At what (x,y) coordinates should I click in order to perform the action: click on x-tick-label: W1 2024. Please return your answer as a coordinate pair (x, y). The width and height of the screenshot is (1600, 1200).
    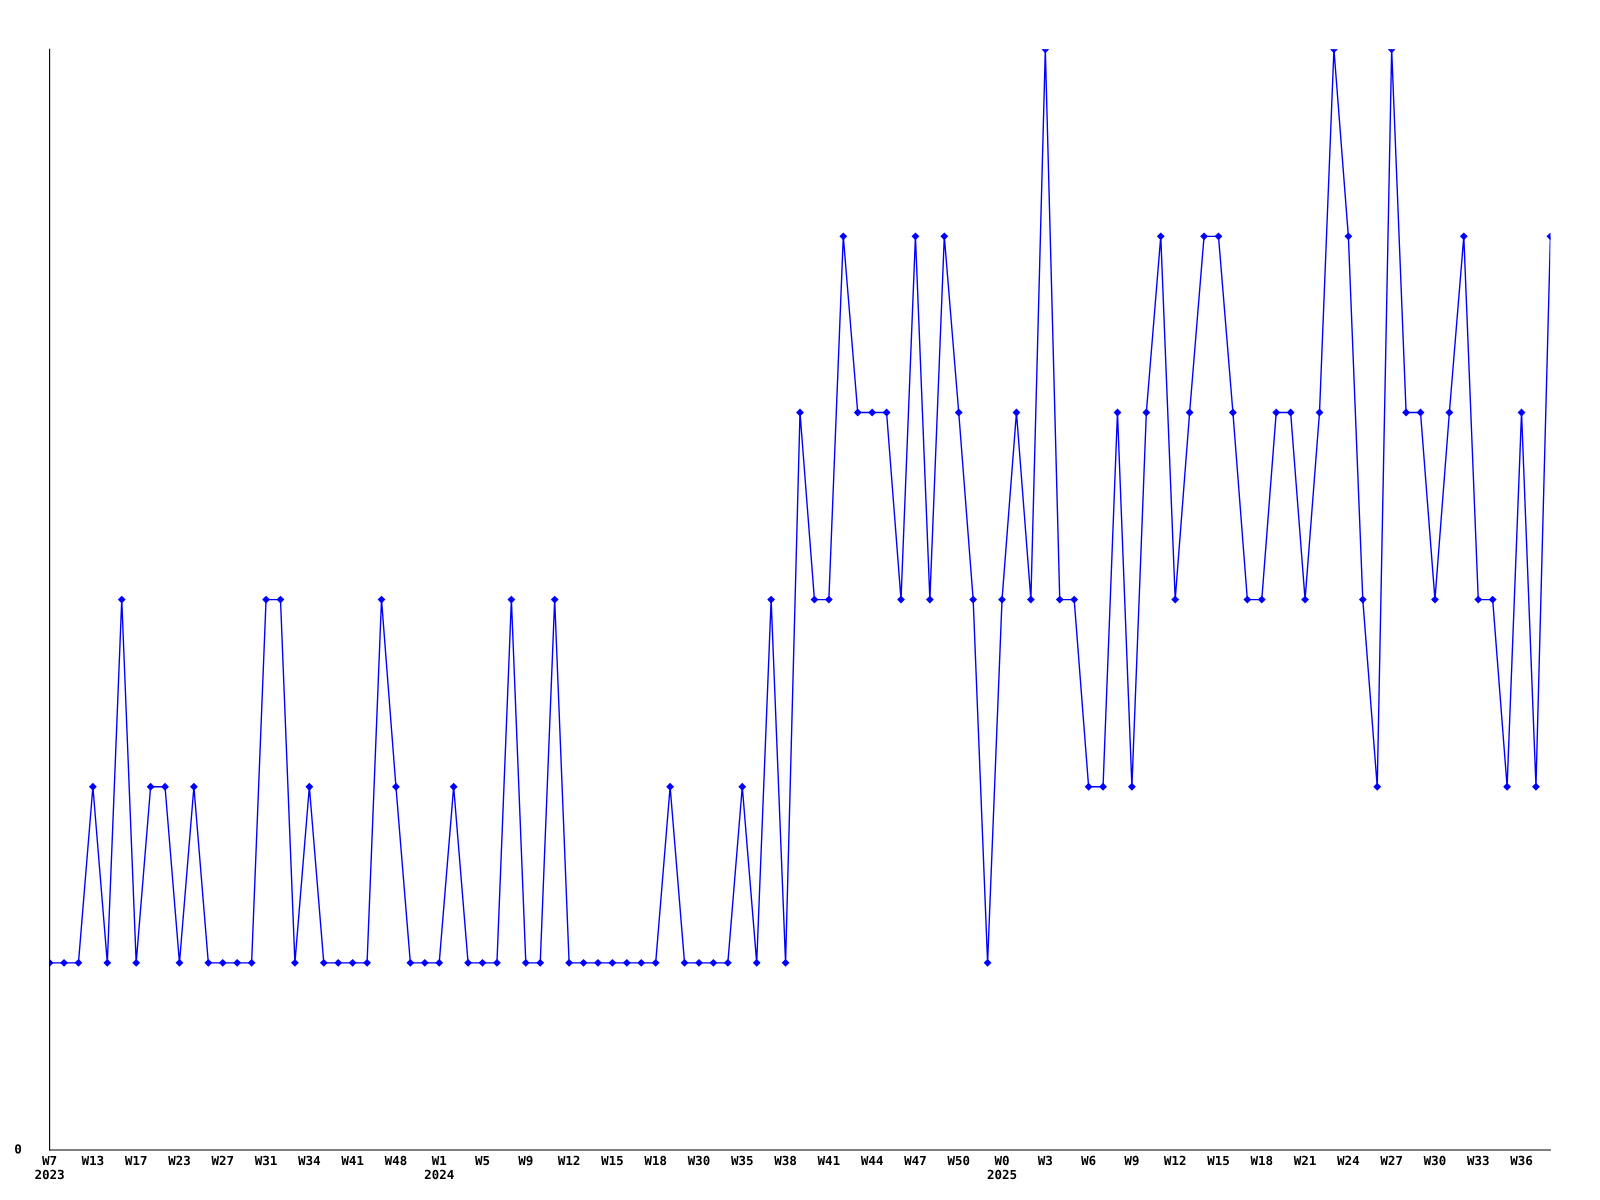
    Looking at the image, I should click on (439, 1167).